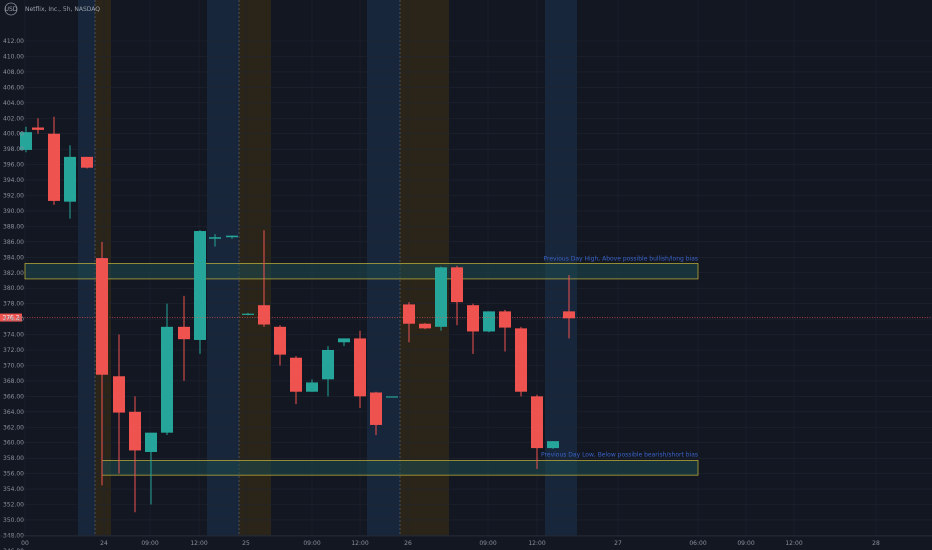 Image resolution: width=932 pixels, height=550 pixels. What do you see at coordinates (62, 9) in the screenshot?
I see `chart-title: Netflix, Inc., 5h, NASDAQ` at bounding box center [62, 9].